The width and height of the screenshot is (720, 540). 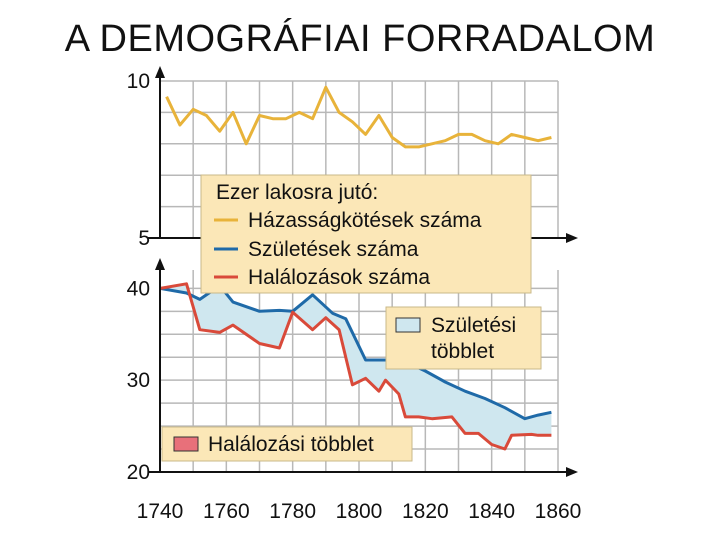 I want to click on top-x-axis-arrow, so click(x=572, y=238).